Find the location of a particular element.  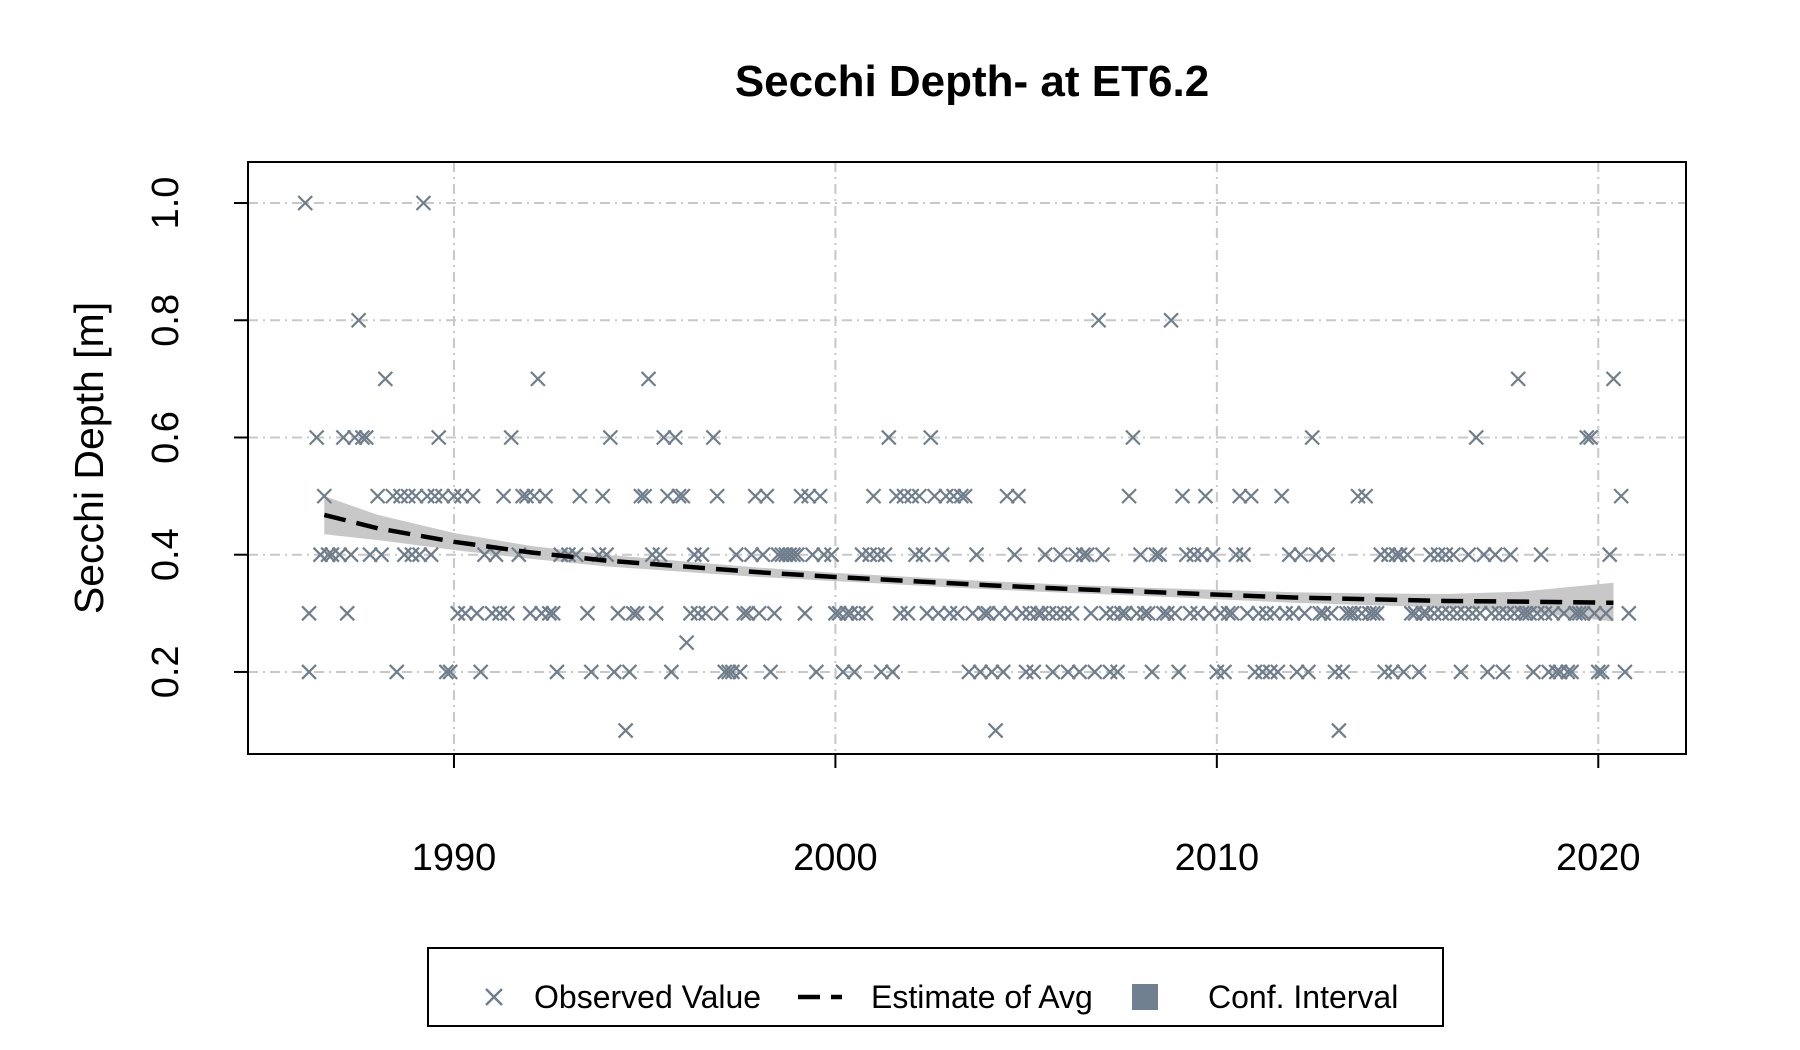

estimate-of-avg-line is located at coordinates (968, 559).